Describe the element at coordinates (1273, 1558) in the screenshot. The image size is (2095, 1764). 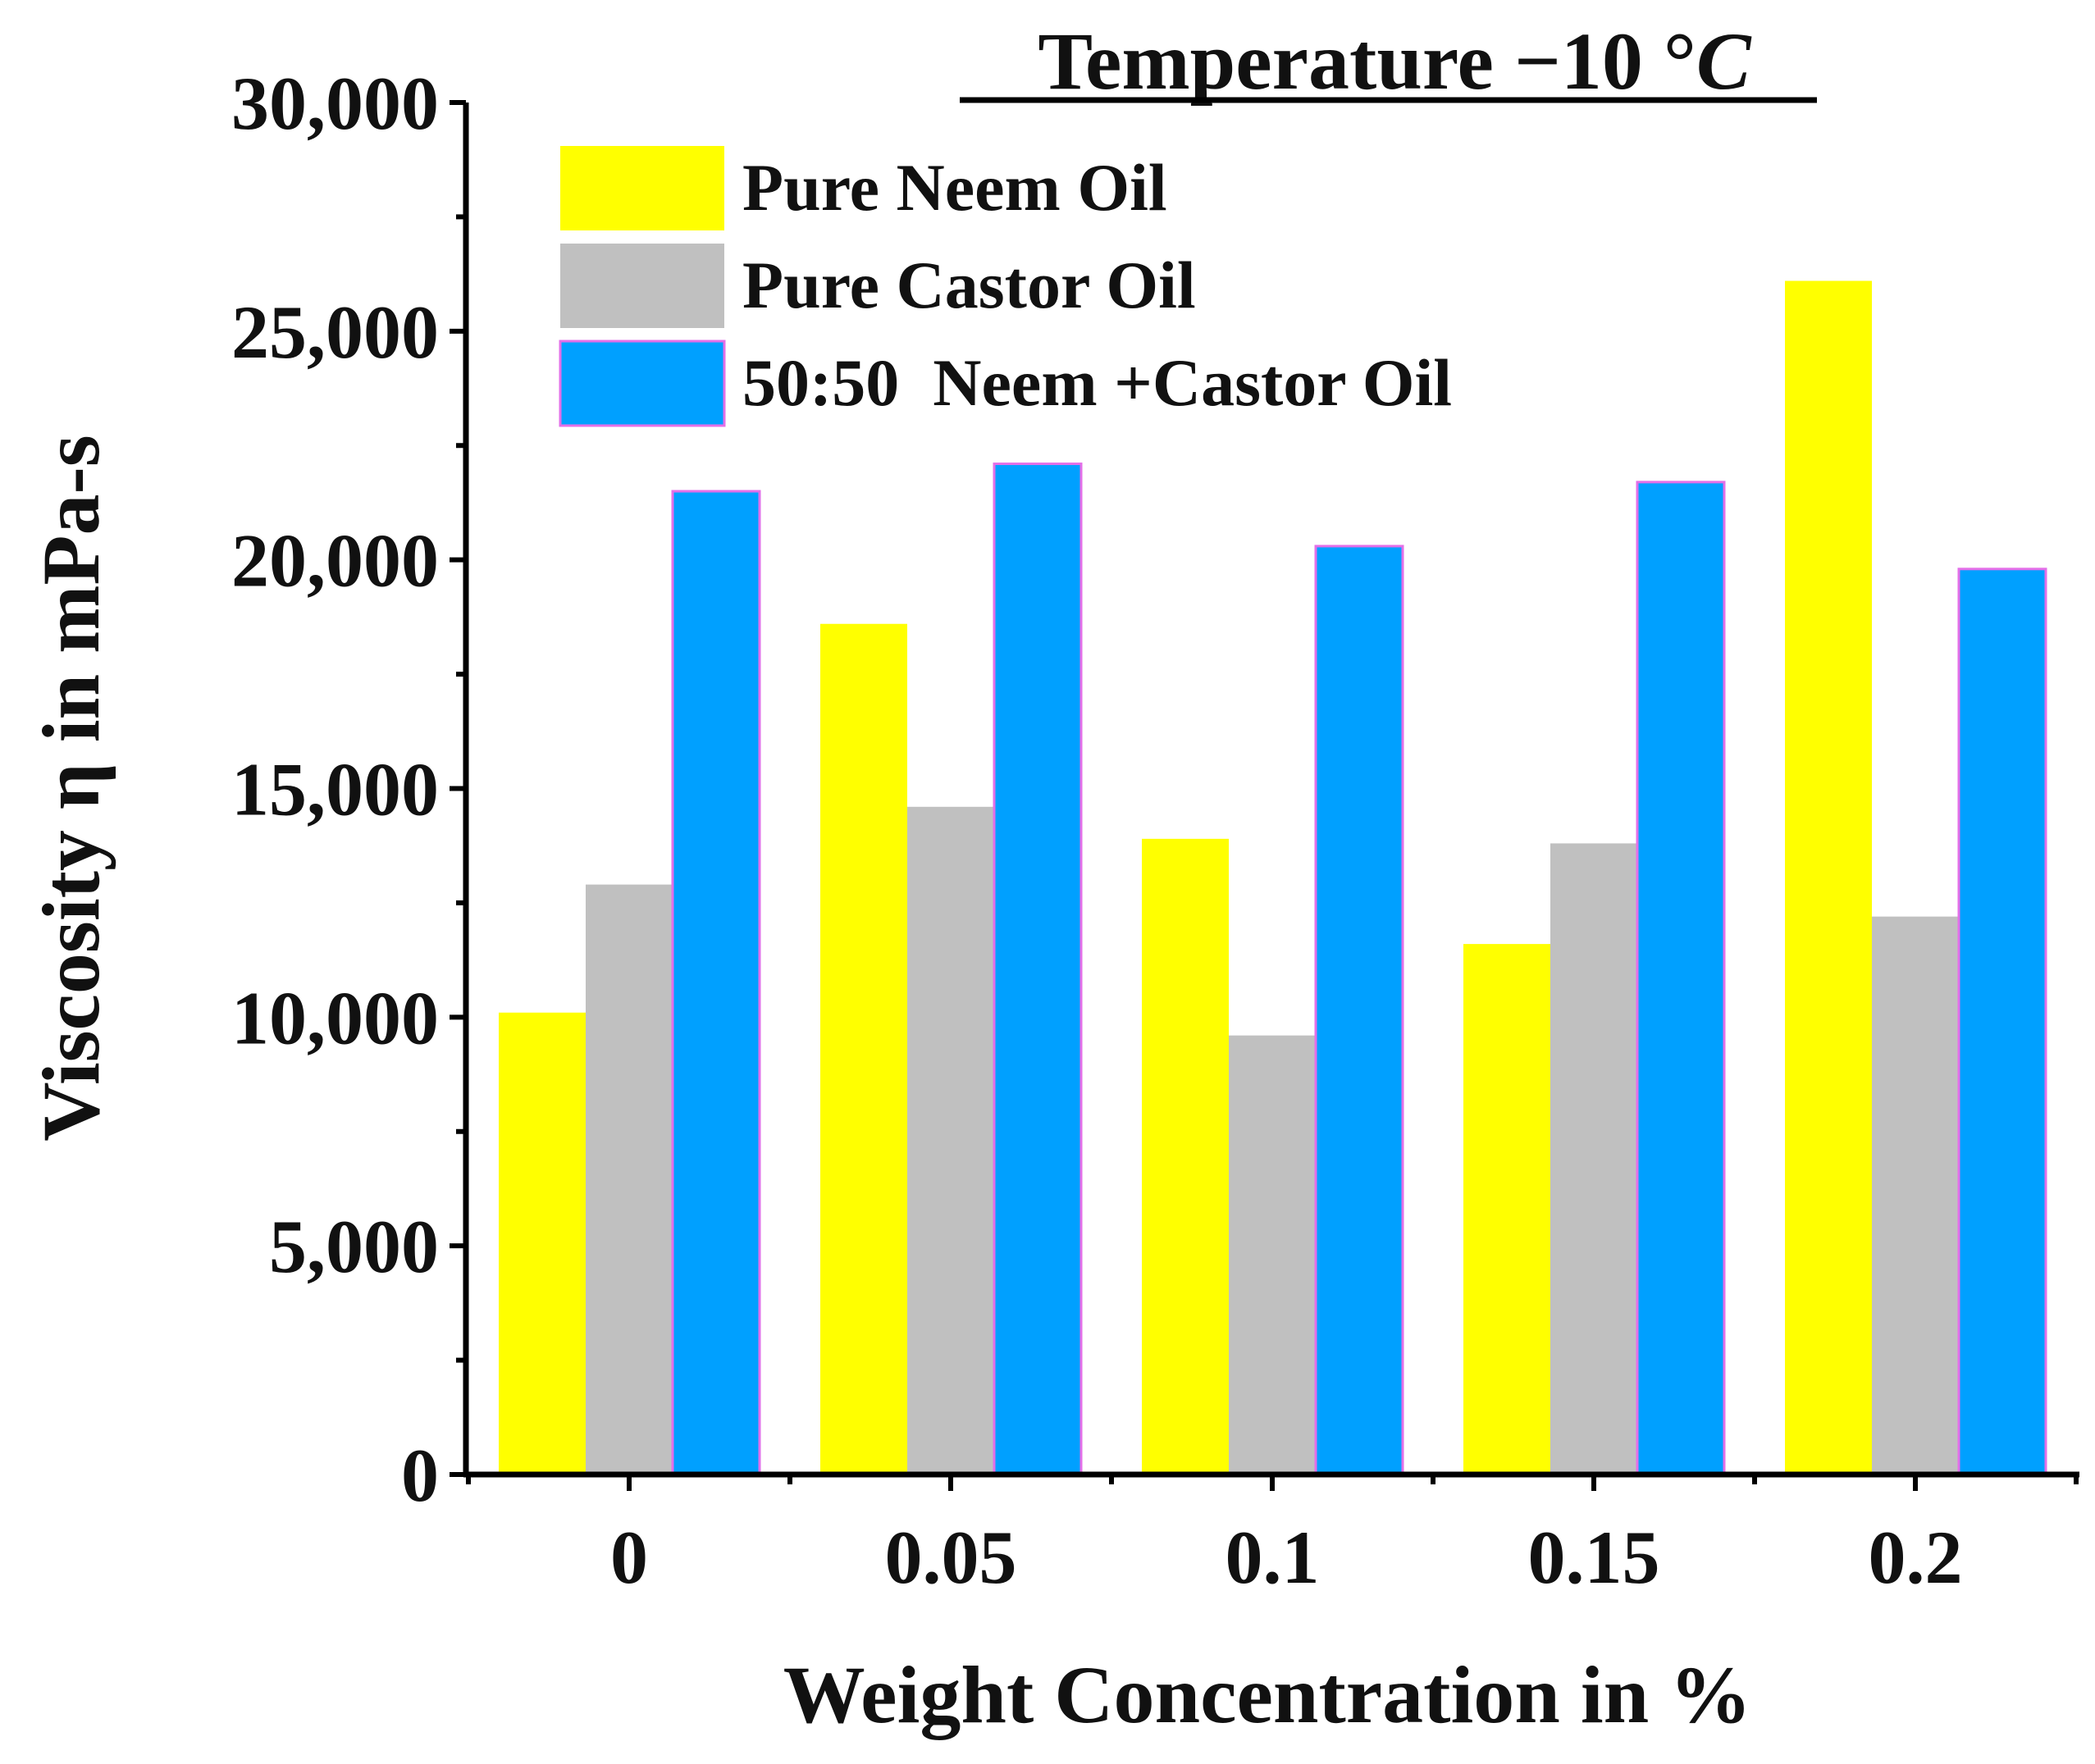
I see `x-tick-label: 0.1` at that location.